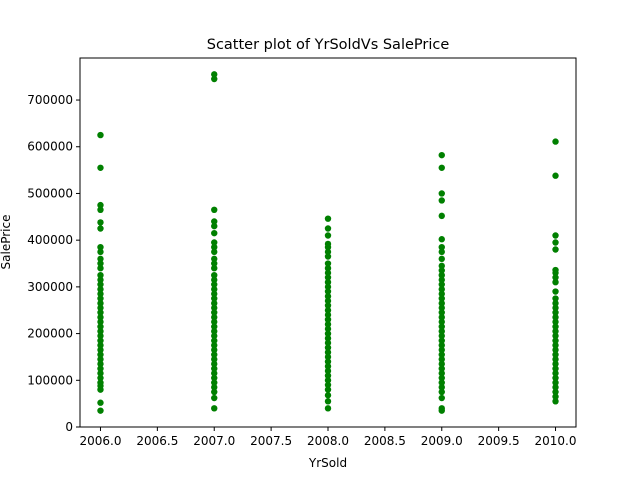 This screenshot has width=640, height=480. I want to click on x-tick-label: 2006.0, so click(100, 441).